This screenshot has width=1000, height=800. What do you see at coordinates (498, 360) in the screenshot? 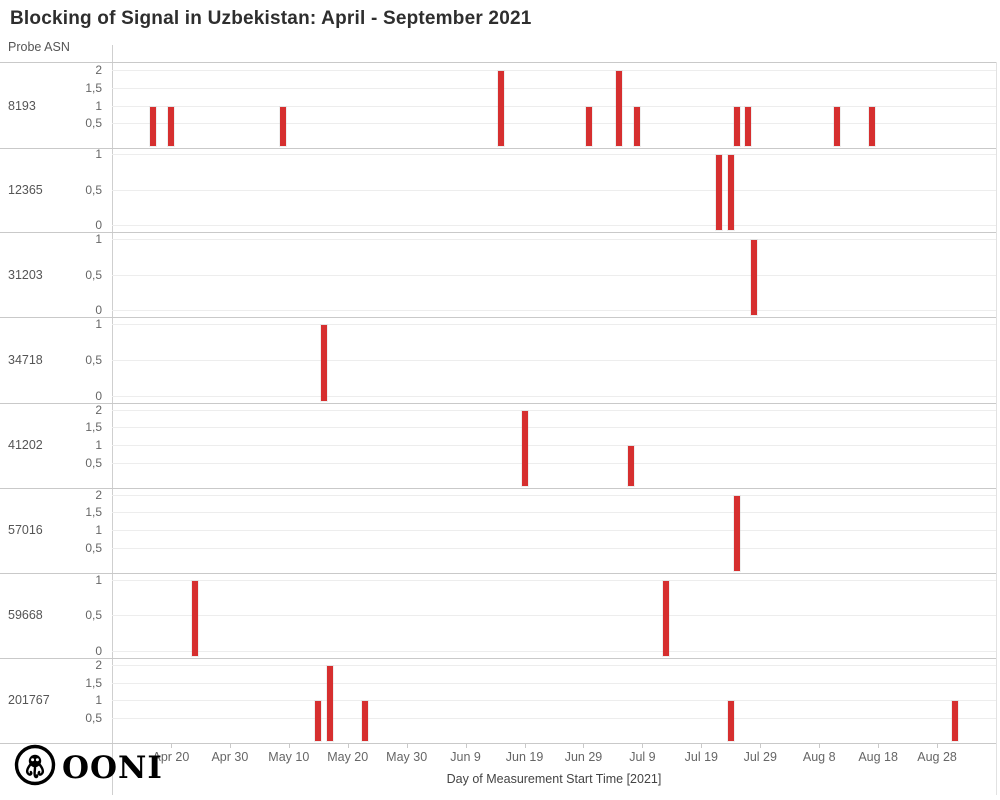
I see `facet-row-asn-34718: 1 0,5 0 34718` at bounding box center [498, 360].